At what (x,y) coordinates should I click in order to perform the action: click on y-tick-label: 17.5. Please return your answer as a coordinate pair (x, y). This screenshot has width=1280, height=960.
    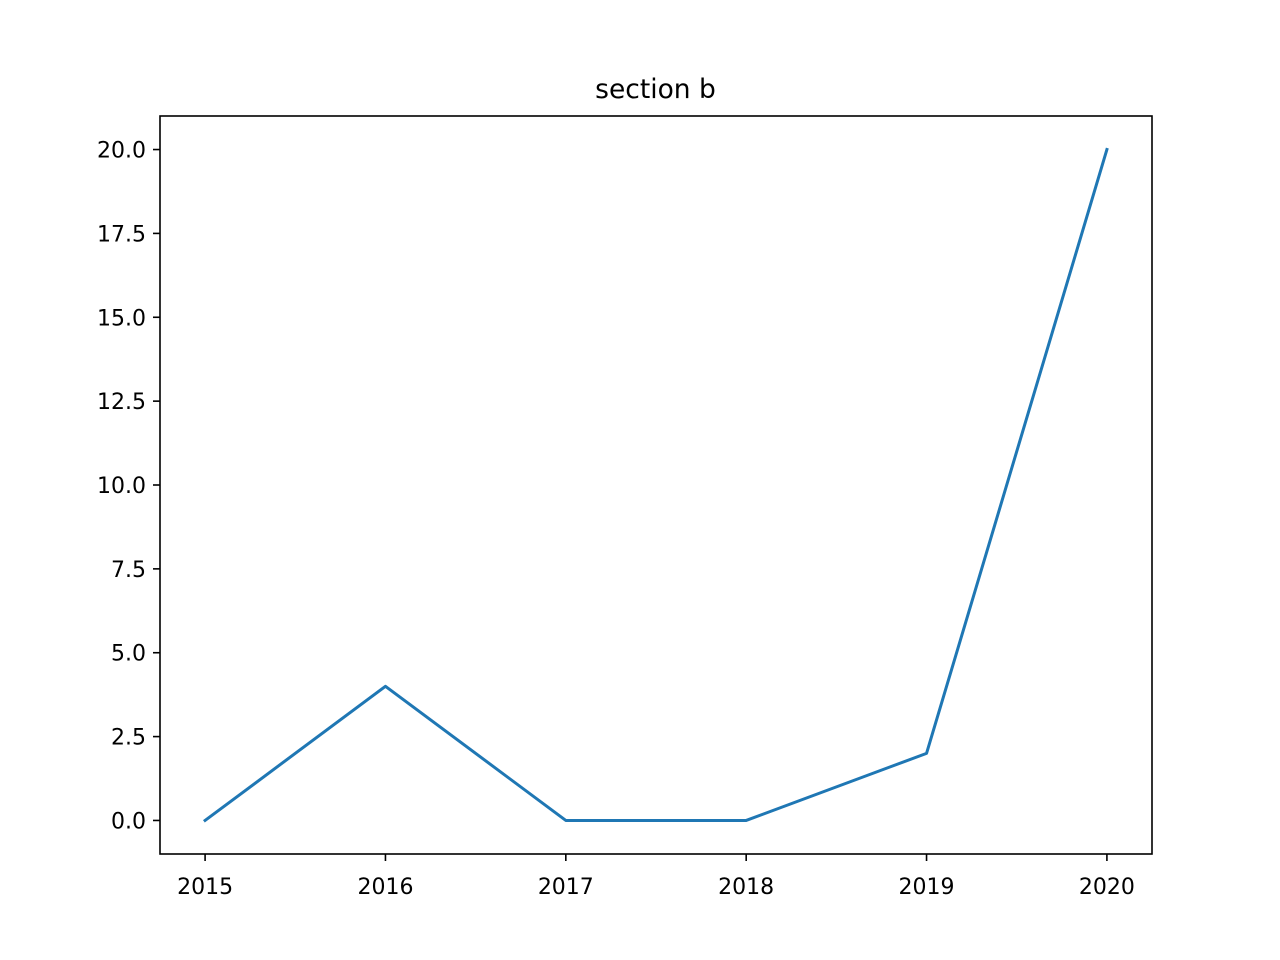
    Looking at the image, I should click on (121, 234).